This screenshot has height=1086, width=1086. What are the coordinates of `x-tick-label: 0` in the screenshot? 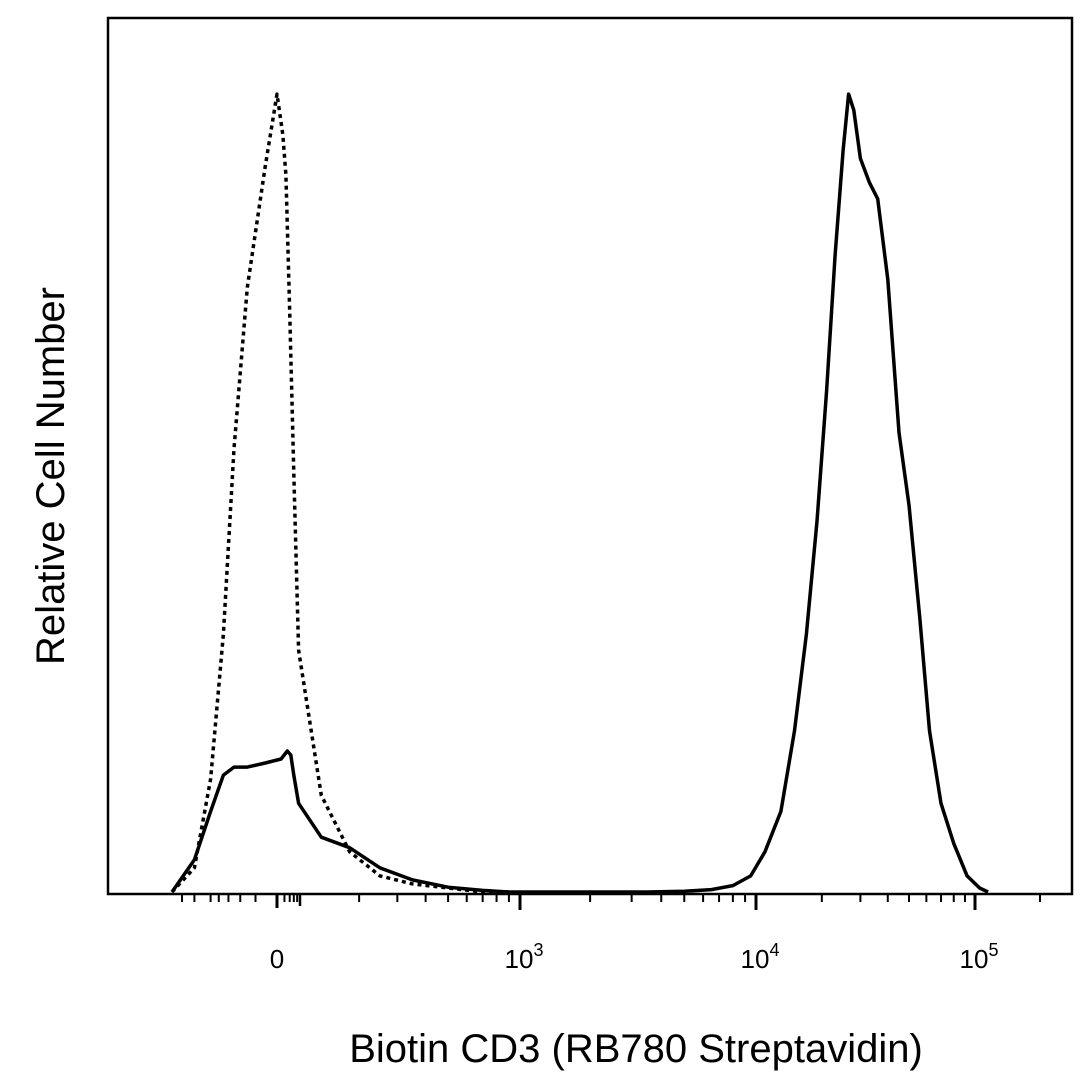 It's located at (277, 959).